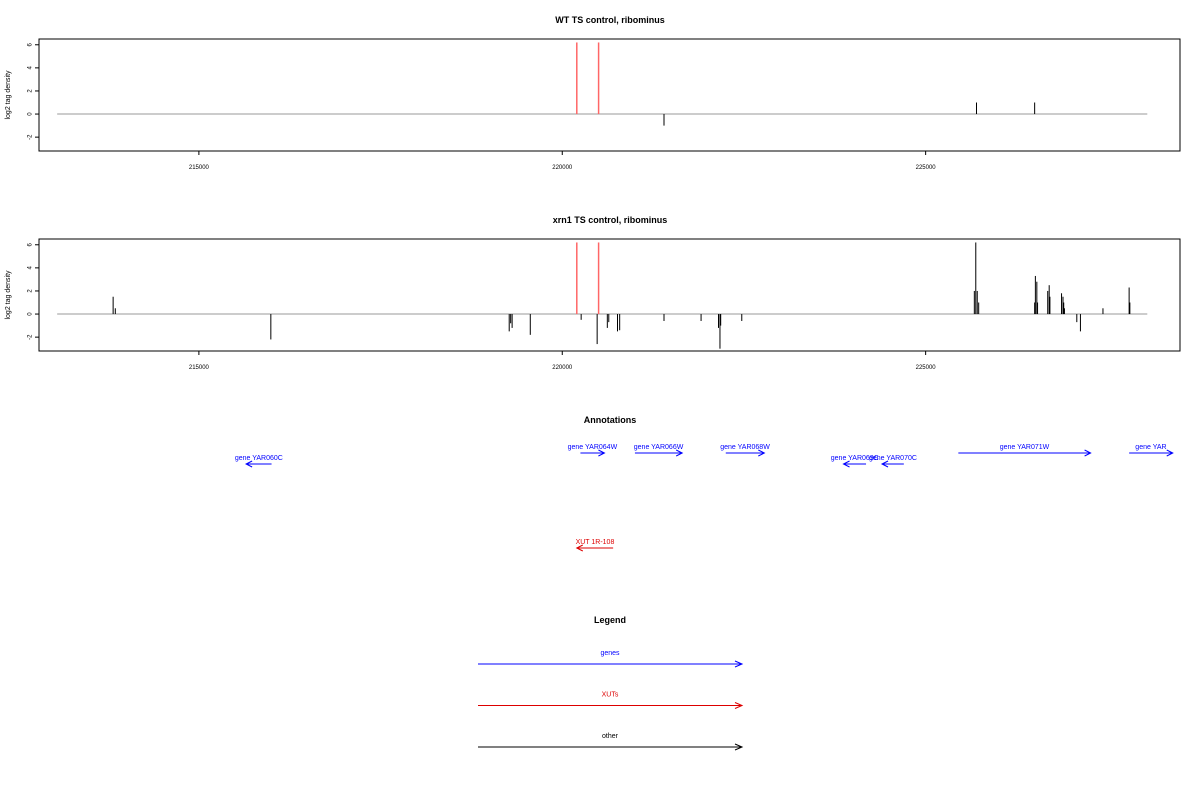  I want to click on gene-feature: gene YAR071W, so click(1025, 450).